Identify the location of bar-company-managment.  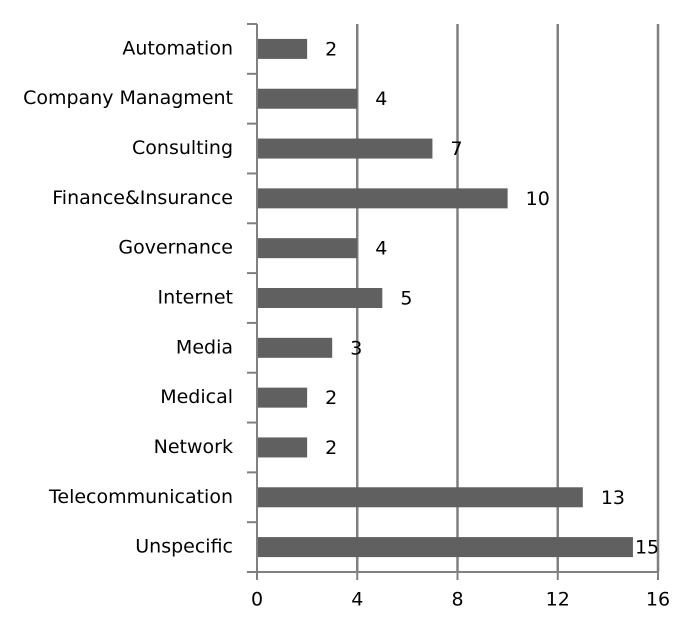
(307, 98).